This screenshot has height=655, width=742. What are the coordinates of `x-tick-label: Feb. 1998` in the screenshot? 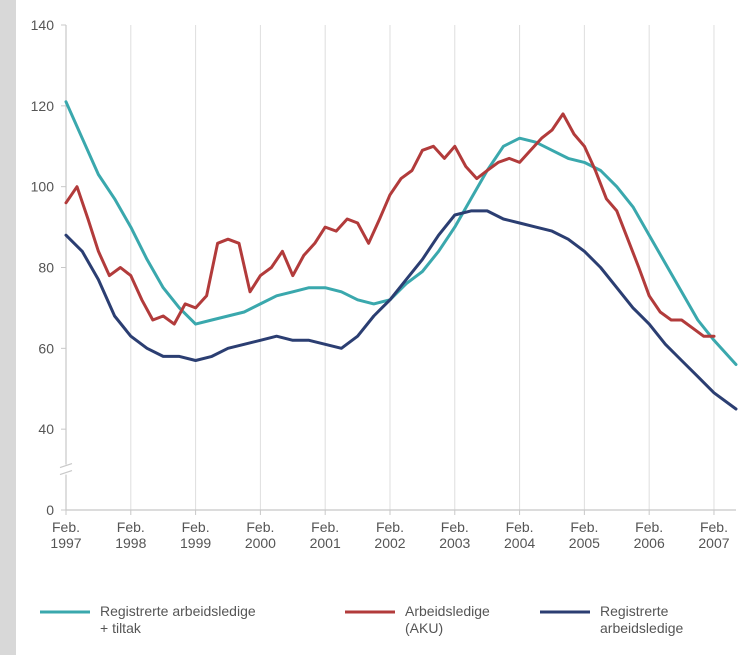 It's located at (130, 535).